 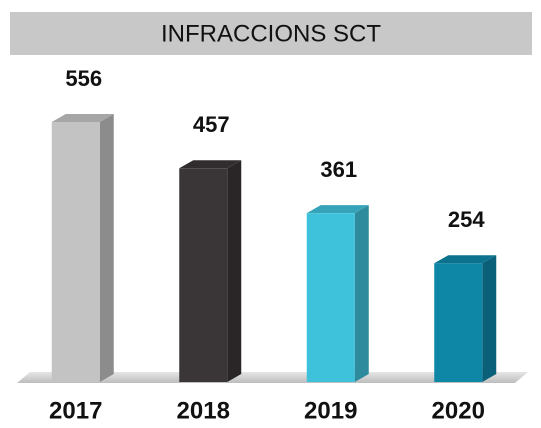 What do you see at coordinates (203, 410) in the screenshot?
I see `x-tick-label: 2018` at bounding box center [203, 410].